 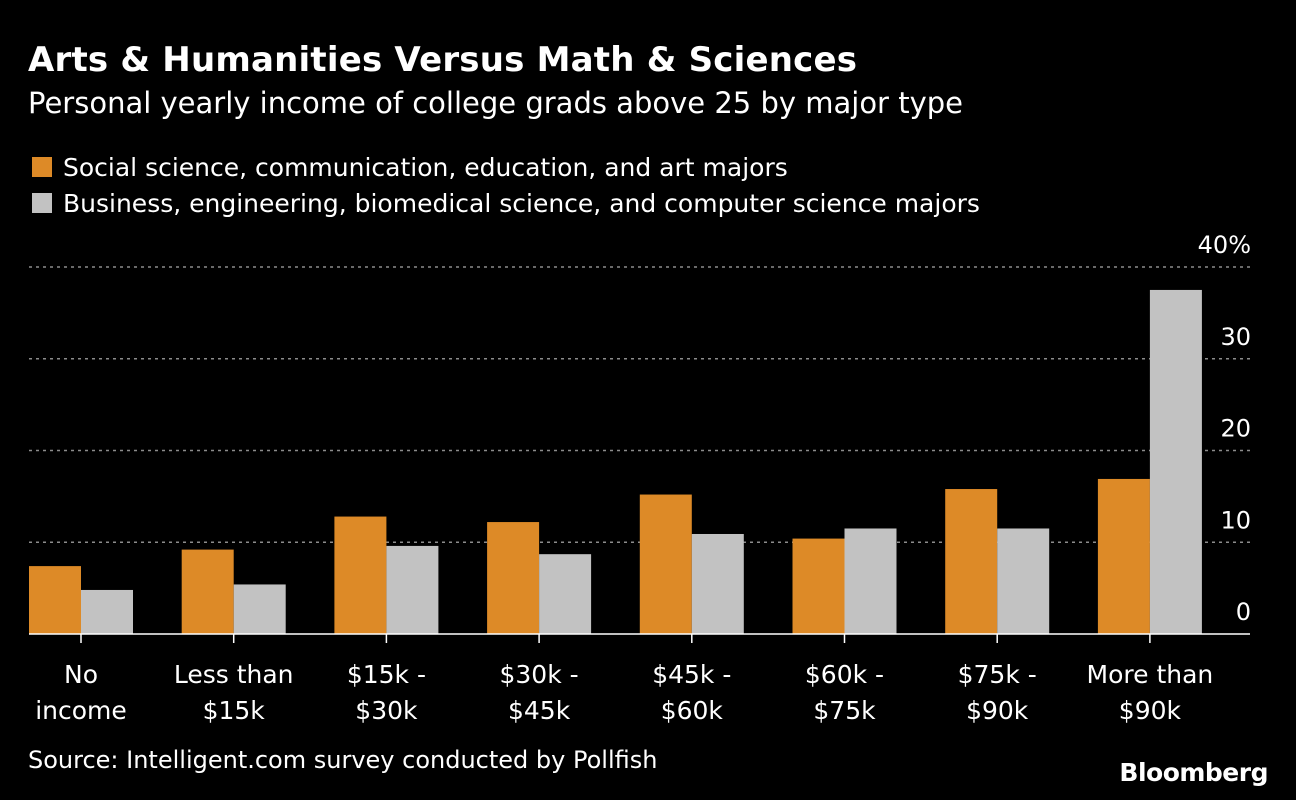 What do you see at coordinates (234, 710) in the screenshot?
I see `x-tick-label: $15k` at bounding box center [234, 710].